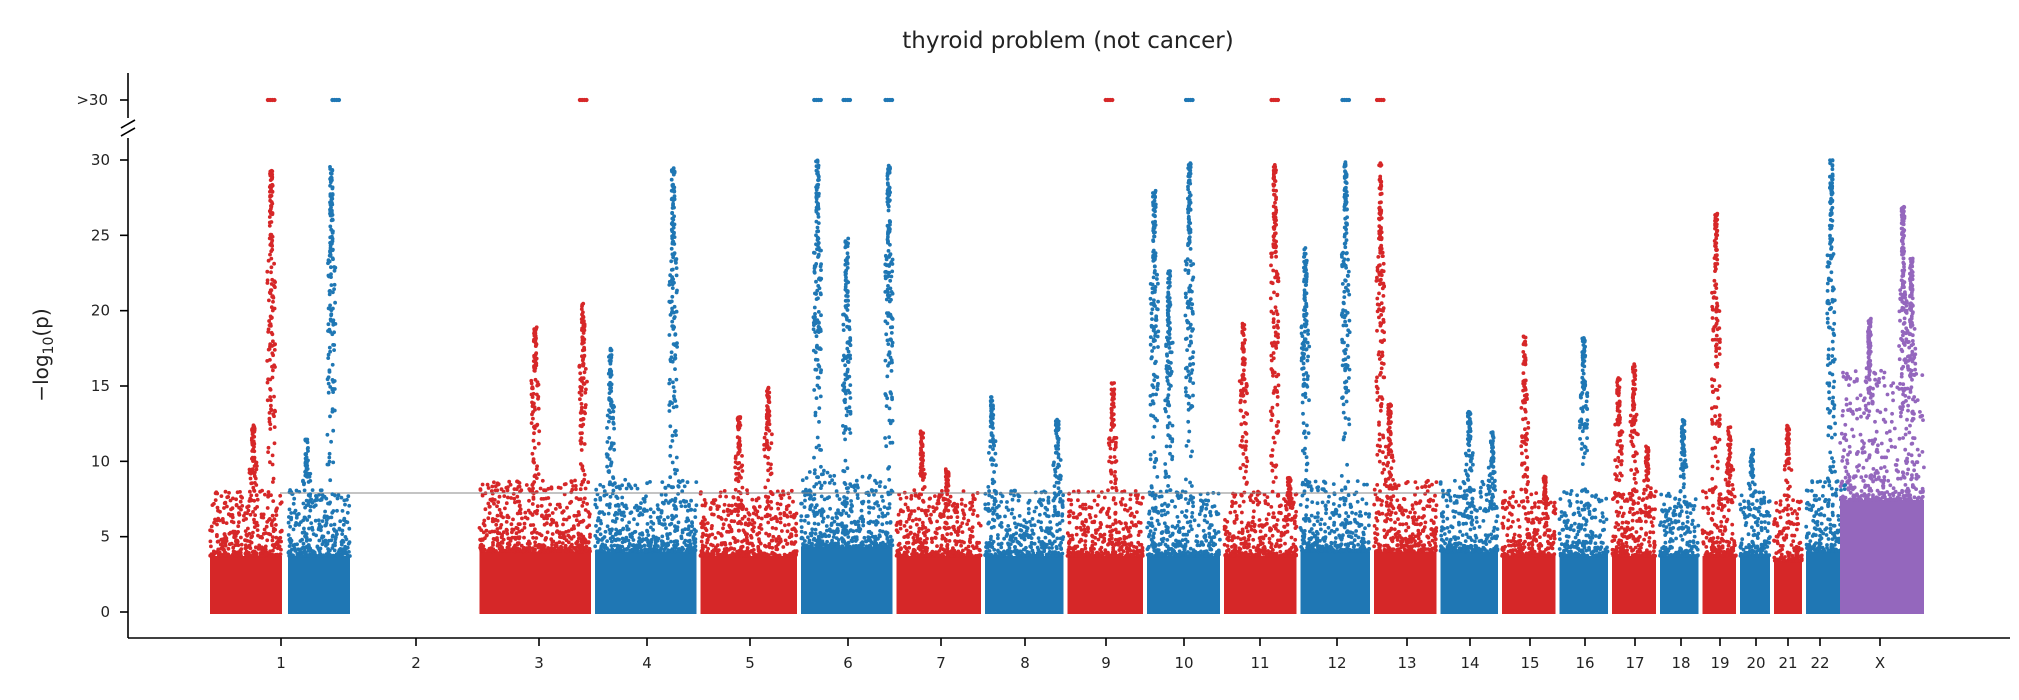 This screenshot has height=700, width=2019. Describe the element at coordinates (105, 612) in the screenshot. I see `y-tick-label: 0` at that location.